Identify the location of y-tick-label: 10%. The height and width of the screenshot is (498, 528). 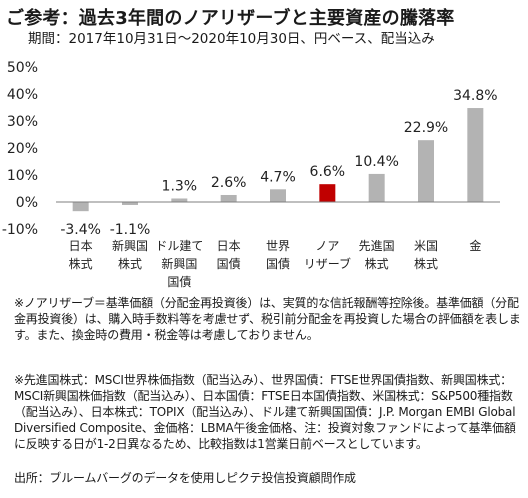
(22, 176).